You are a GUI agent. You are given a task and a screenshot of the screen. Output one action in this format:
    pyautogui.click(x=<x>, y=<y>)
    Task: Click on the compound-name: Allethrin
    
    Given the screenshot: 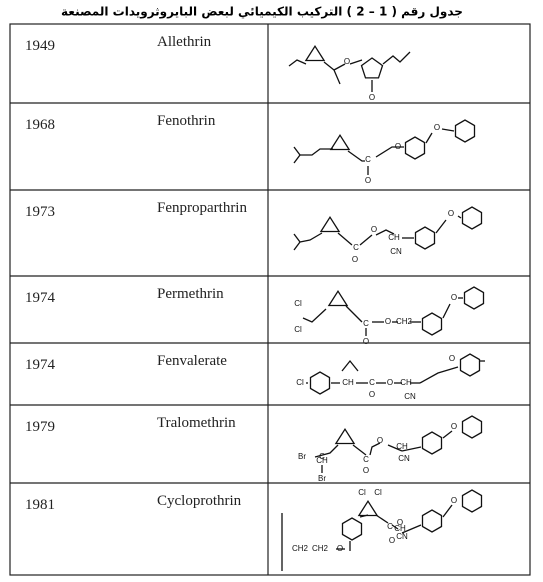 What is the action you would take?
    pyautogui.click(x=184, y=42)
    